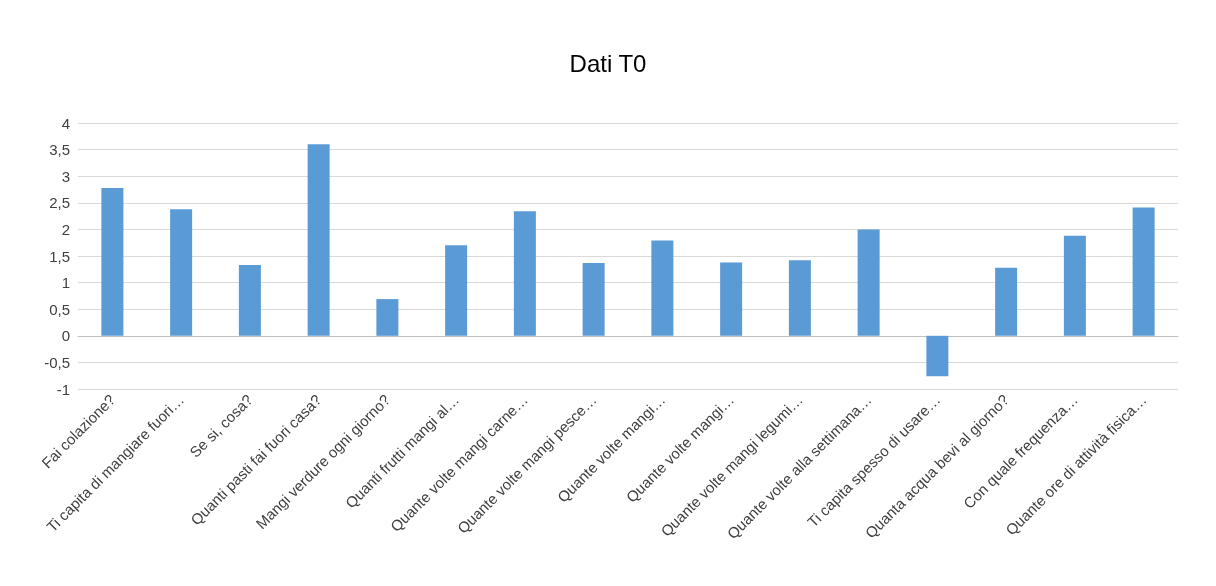 This screenshot has width=1216, height=586. I want to click on y-tick-label: 2, so click(65, 229).